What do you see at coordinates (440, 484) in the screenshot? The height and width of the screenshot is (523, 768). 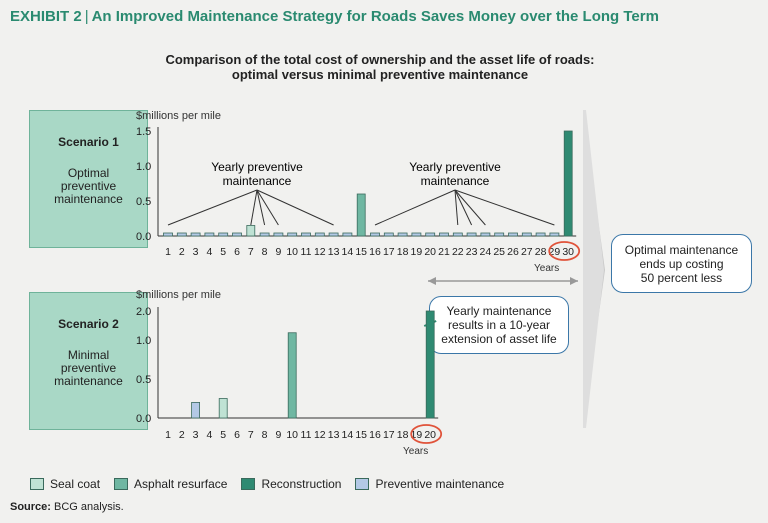 I see `legend-label-preventive-maintenance: Preventive maintenance` at bounding box center [440, 484].